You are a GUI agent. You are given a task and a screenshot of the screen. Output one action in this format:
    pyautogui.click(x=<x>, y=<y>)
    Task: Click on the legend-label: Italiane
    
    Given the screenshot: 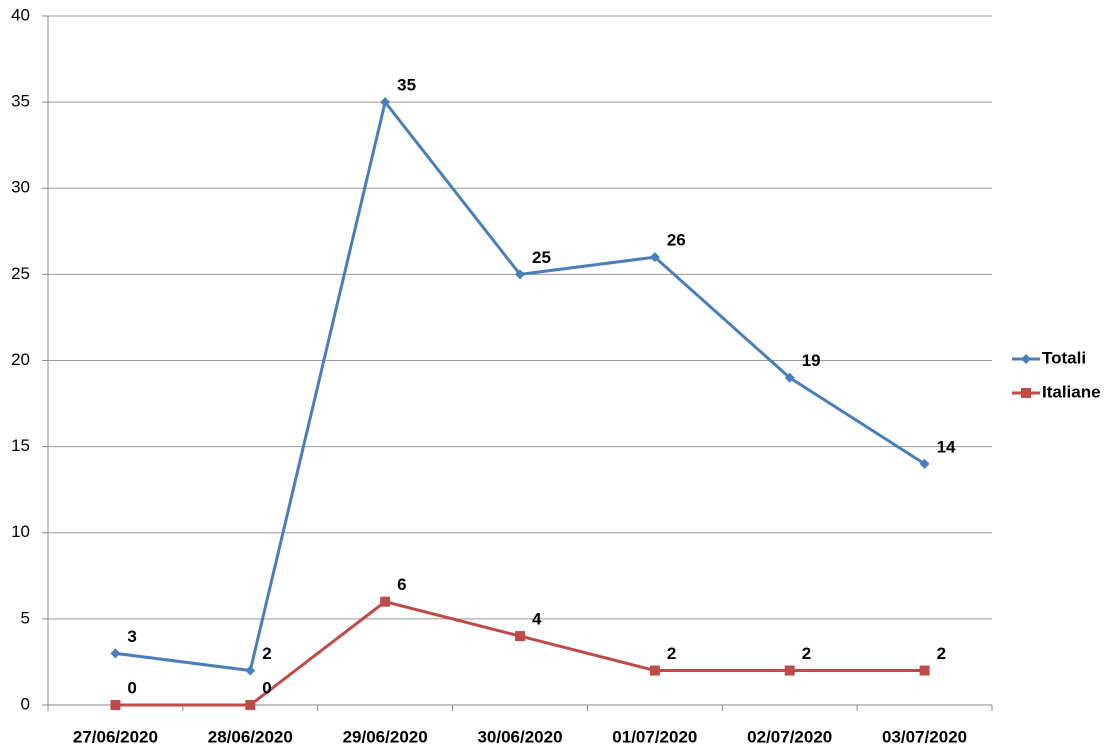 What is the action you would take?
    pyautogui.click(x=1071, y=391)
    